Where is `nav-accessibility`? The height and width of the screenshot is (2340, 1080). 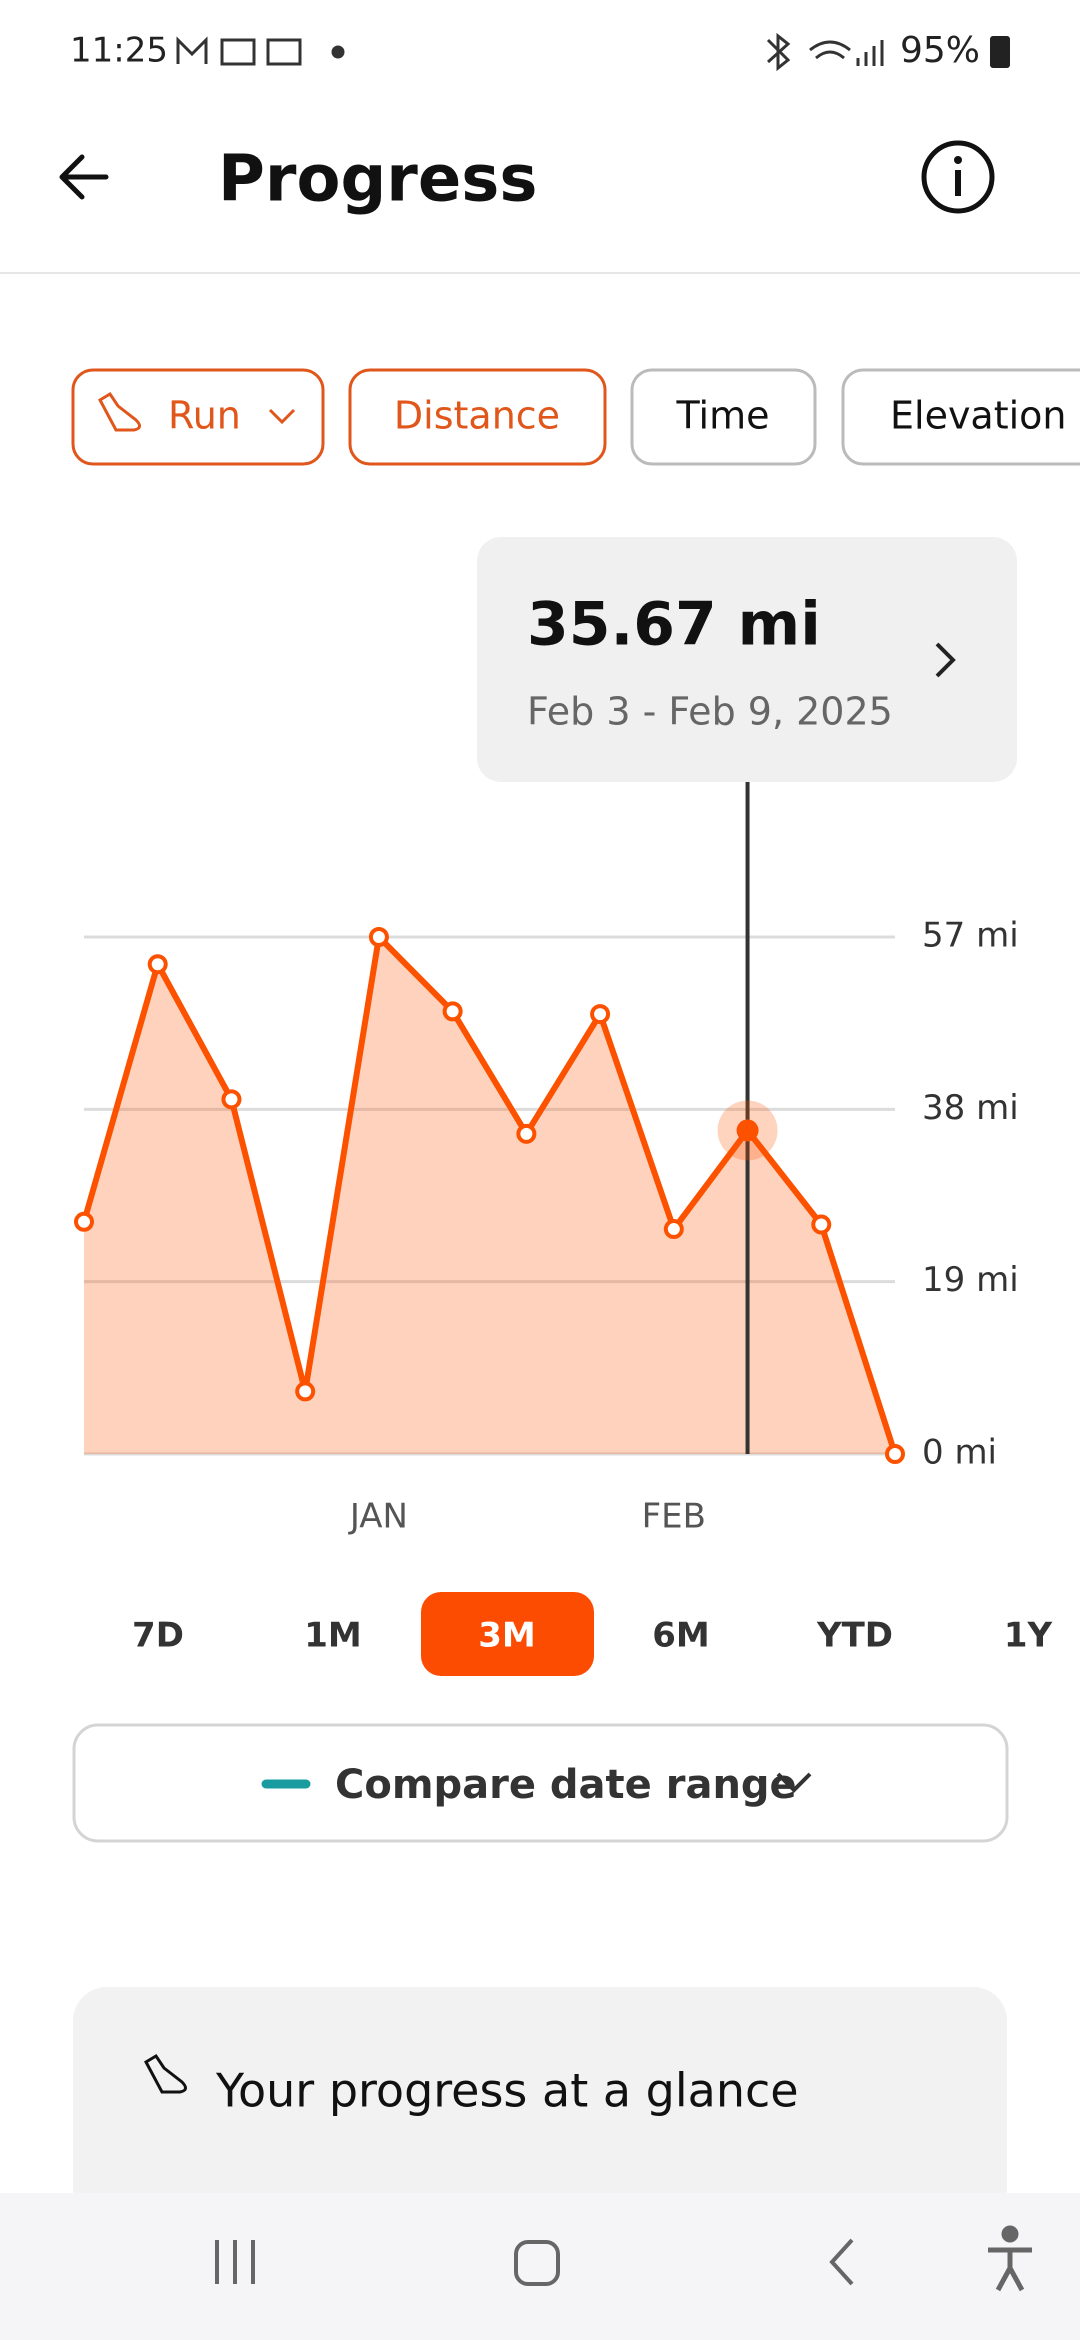 nav-accessibility is located at coordinates (1010, 2258).